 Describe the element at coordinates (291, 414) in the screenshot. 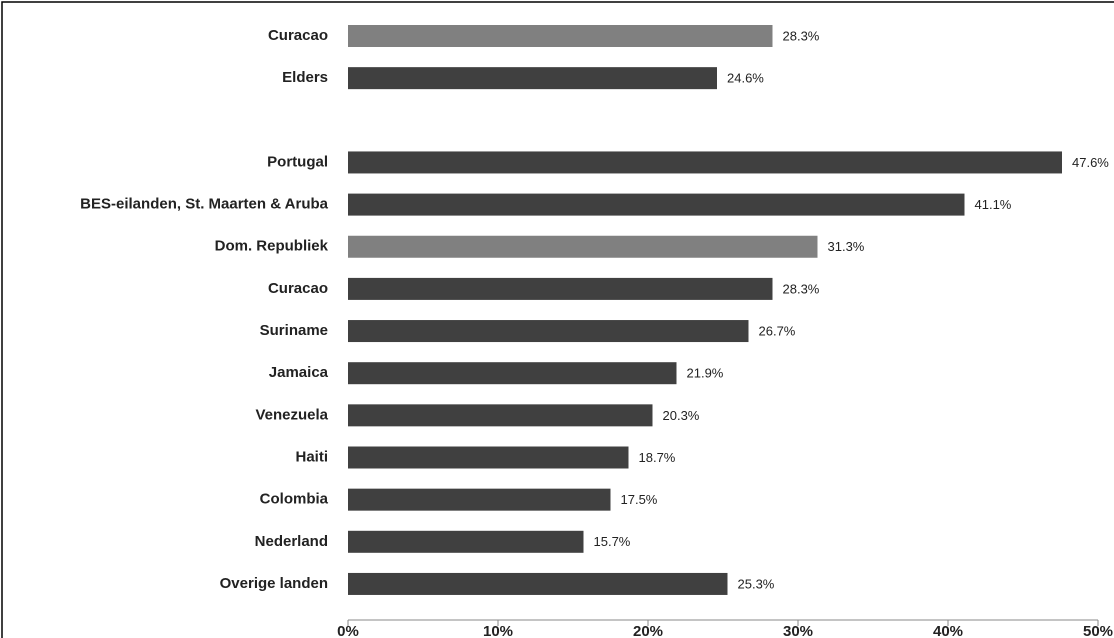

I see `category-label: Venezuela` at that location.